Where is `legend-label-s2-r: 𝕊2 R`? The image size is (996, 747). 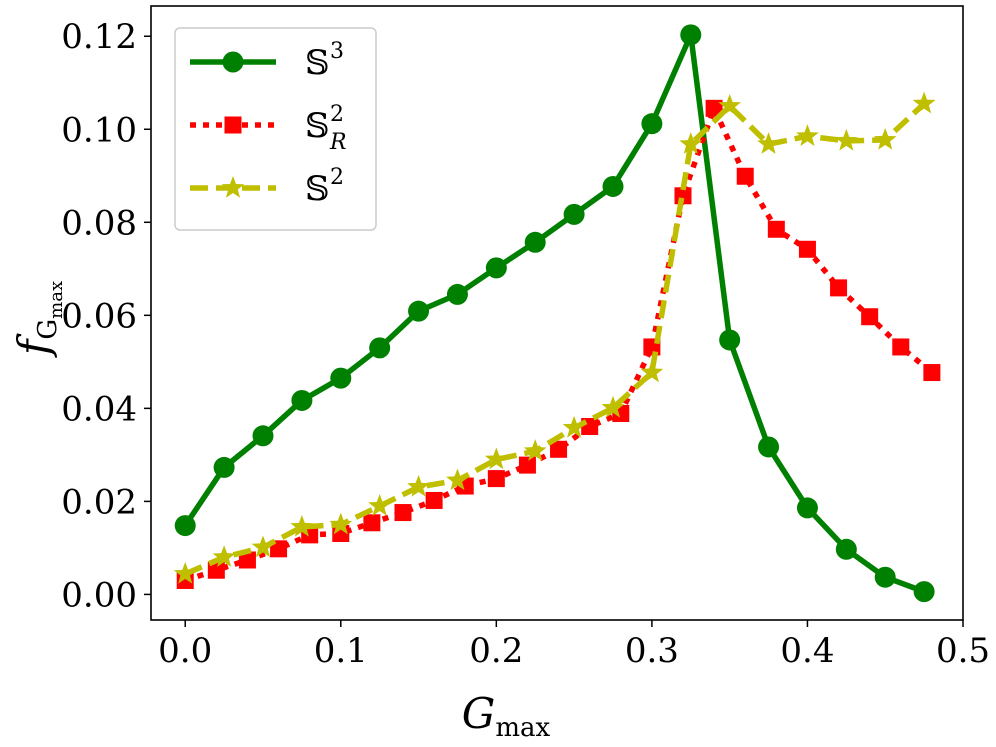
legend-label-s2-r: 𝕊2 R is located at coordinates (326, 128).